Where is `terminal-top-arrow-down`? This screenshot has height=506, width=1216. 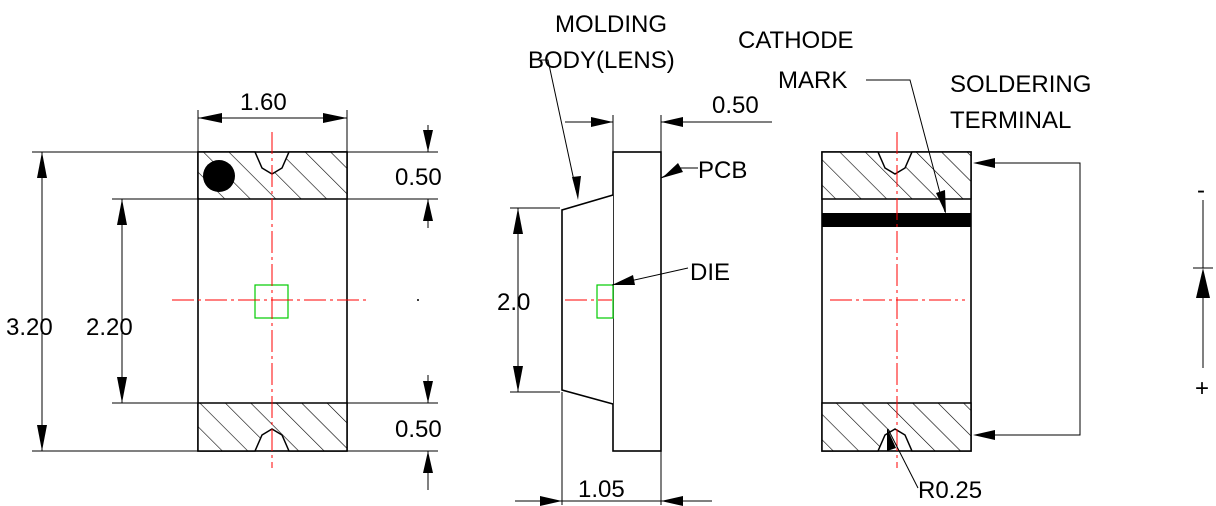 terminal-top-arrow-down is located at coordinates (428, 210).